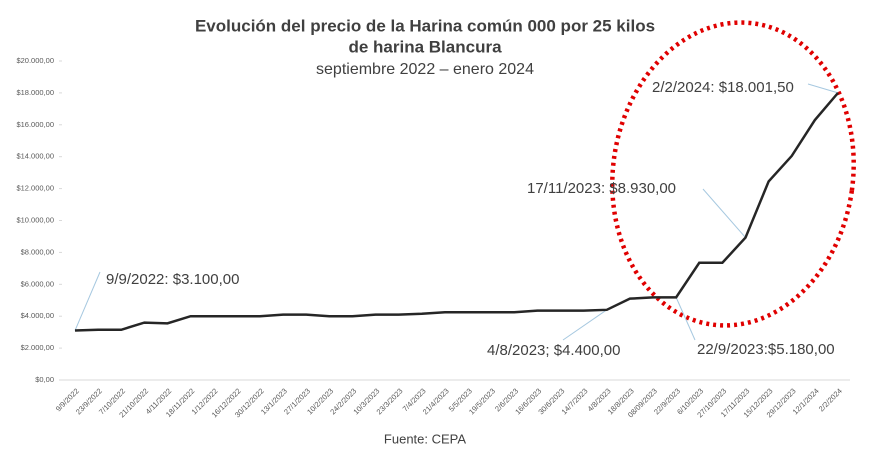 The height and width of the screenshot is (452, 886). Describe the element at coordinates (553, 350) in the screenshot. I see `annotation: 4/8/2023; $4.400,00` at that location.